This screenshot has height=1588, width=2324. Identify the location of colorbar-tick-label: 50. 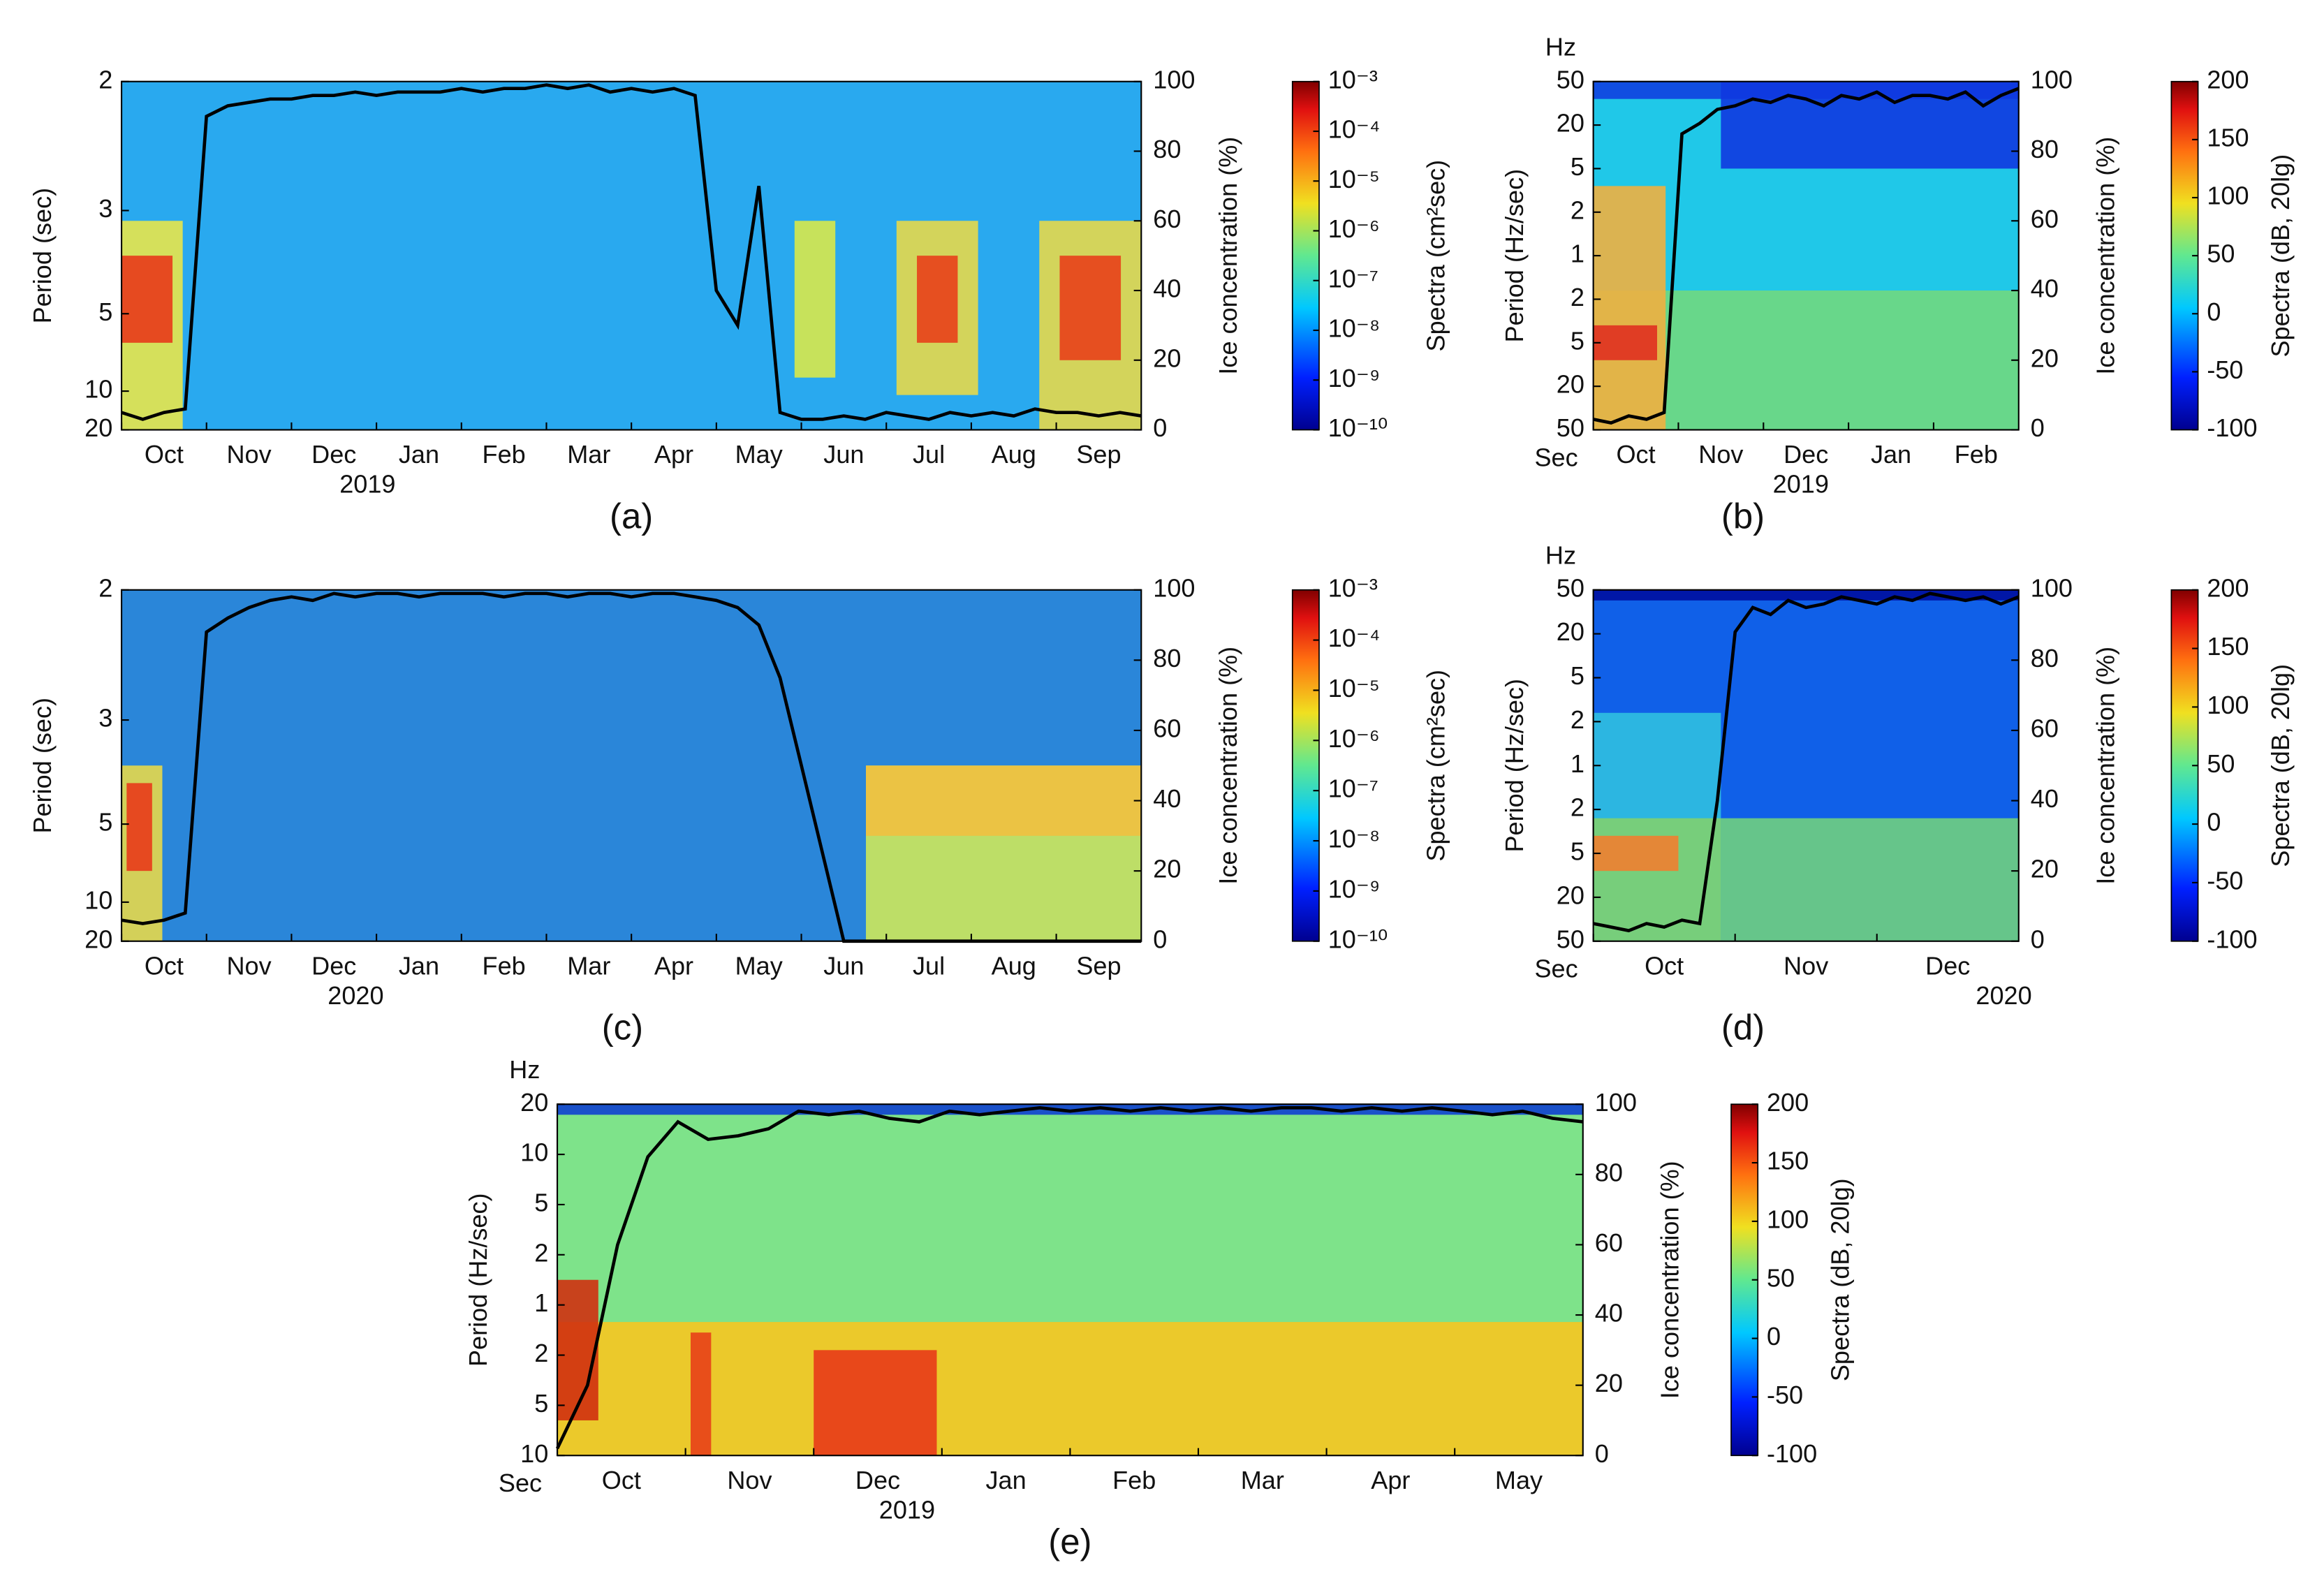
(2221, 254).